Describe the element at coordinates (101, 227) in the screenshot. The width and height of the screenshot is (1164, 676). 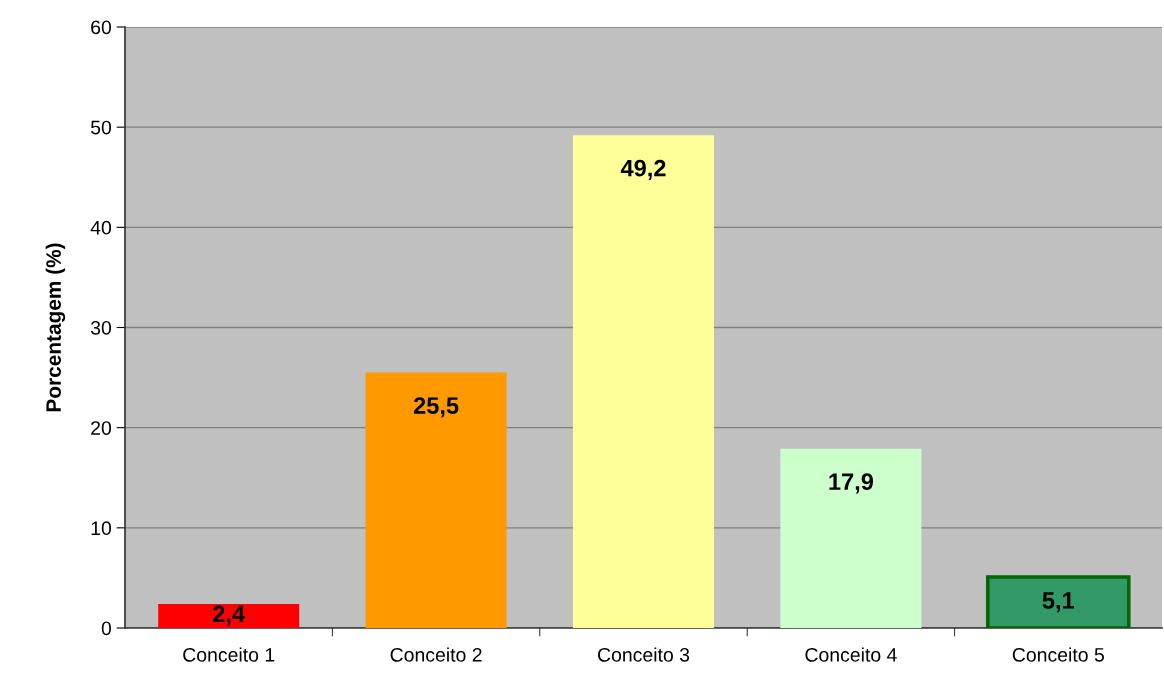
I see `y-tick-label: 40` at that location.